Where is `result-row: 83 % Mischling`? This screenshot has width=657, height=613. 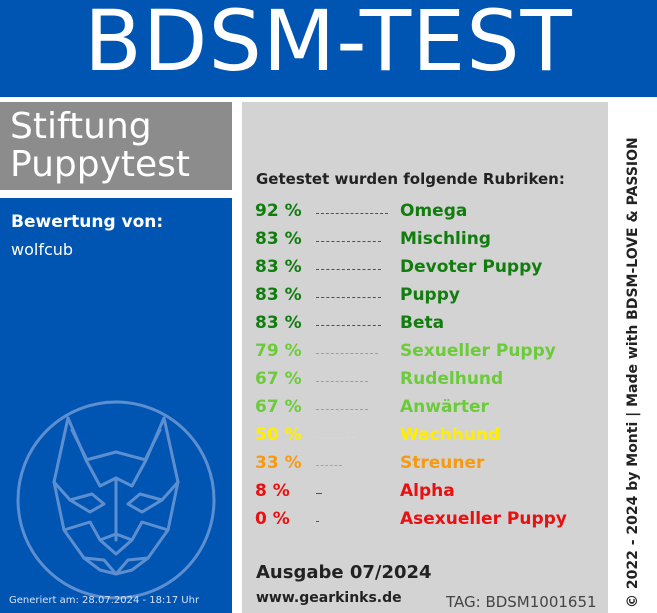
result-row: 83 % Mischling is located at coordinates (430, 242).